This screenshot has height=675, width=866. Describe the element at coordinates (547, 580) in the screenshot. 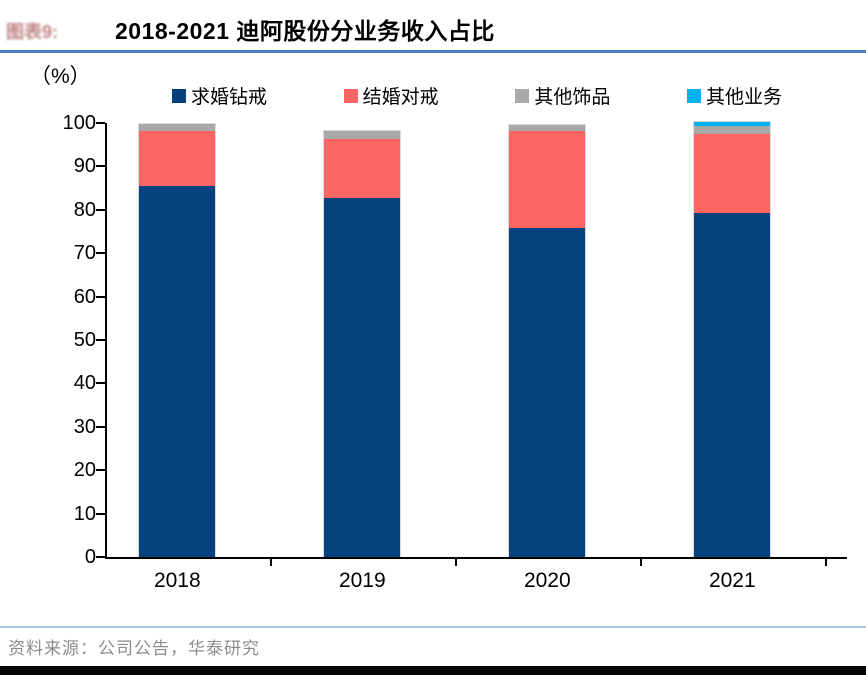

I see `x-axis-category-label: 2020` at that location.